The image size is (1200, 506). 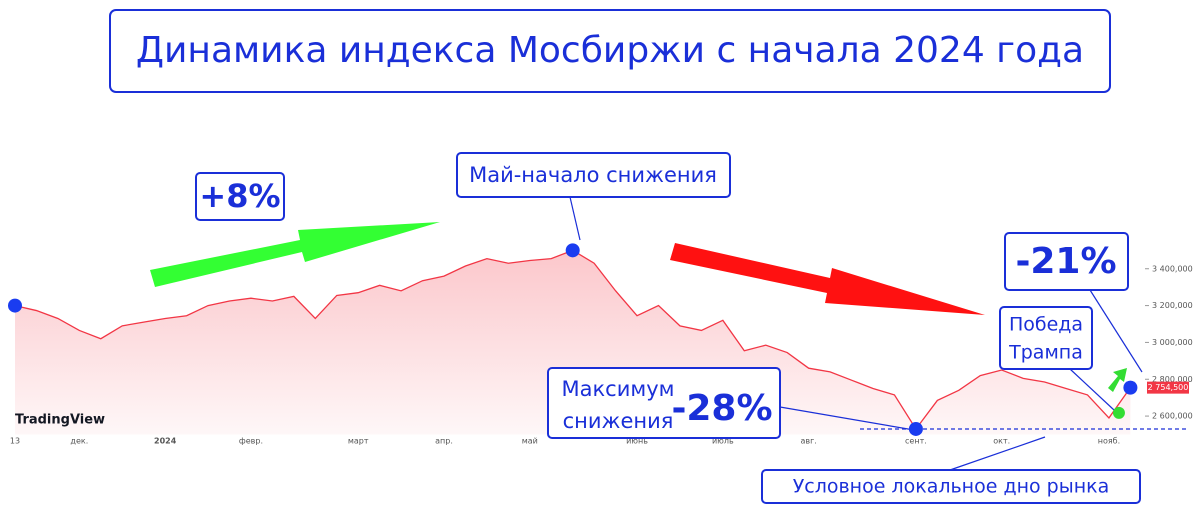 I want to click on price-label: 2 754,500, so click(x=1168, y=387).